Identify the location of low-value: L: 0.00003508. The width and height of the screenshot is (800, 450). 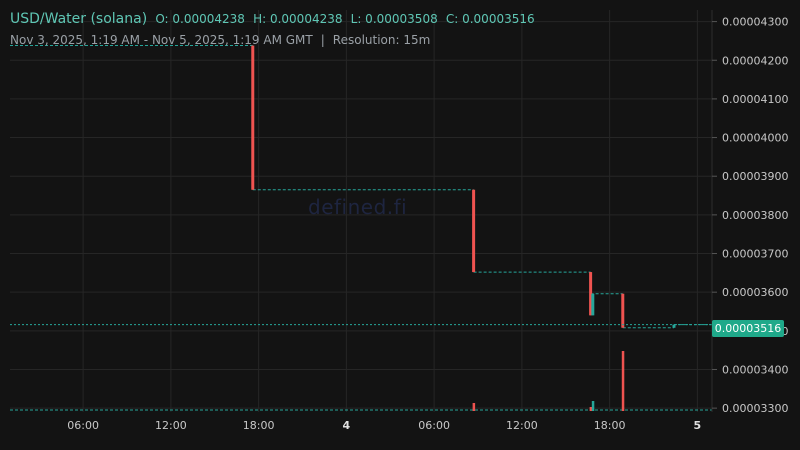
(394, 19).